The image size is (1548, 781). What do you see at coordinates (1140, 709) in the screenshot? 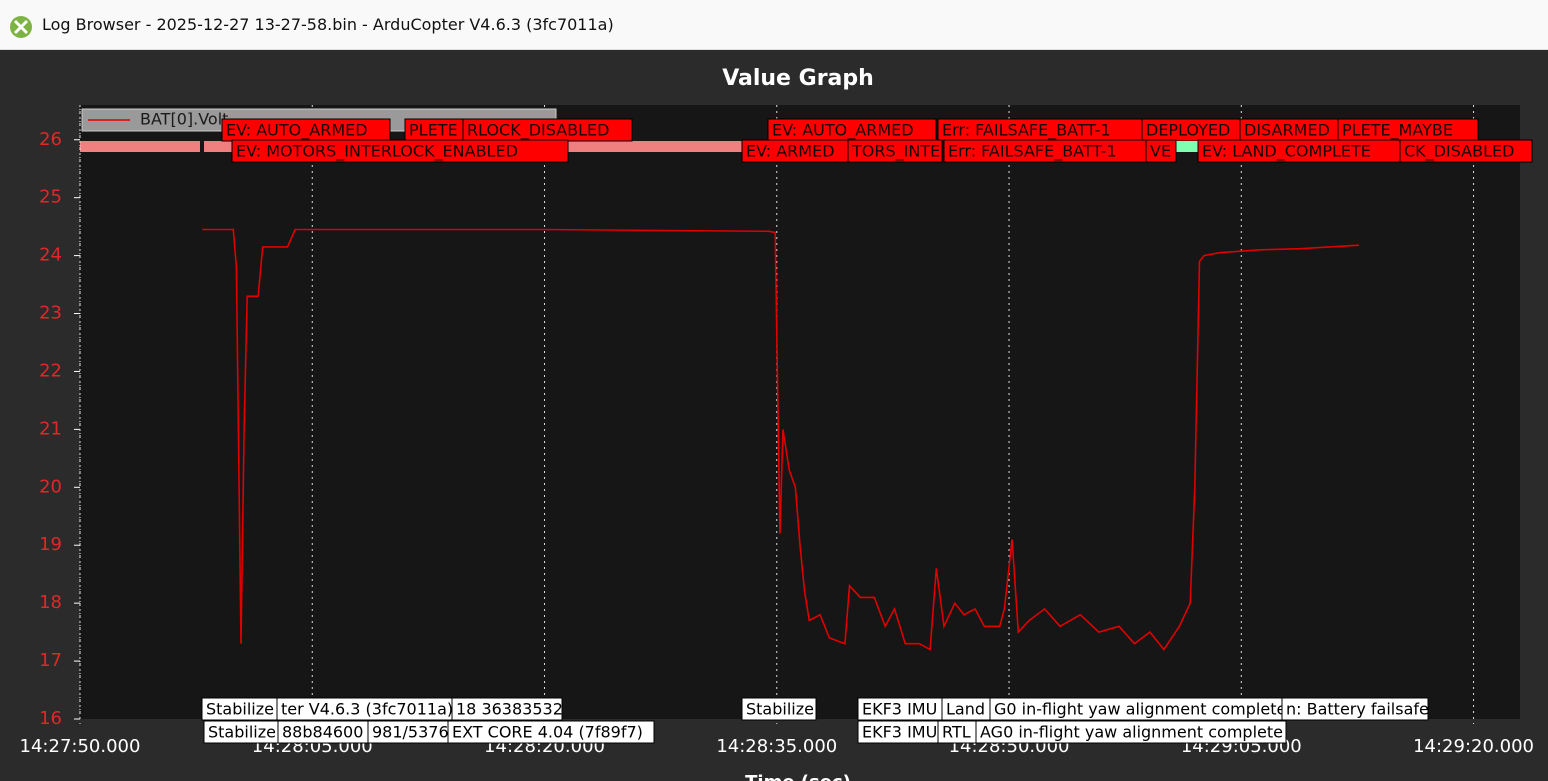
I see `annotation-label: G0 in-flight yaw alignment complete` at bounding box center [1140, 709].